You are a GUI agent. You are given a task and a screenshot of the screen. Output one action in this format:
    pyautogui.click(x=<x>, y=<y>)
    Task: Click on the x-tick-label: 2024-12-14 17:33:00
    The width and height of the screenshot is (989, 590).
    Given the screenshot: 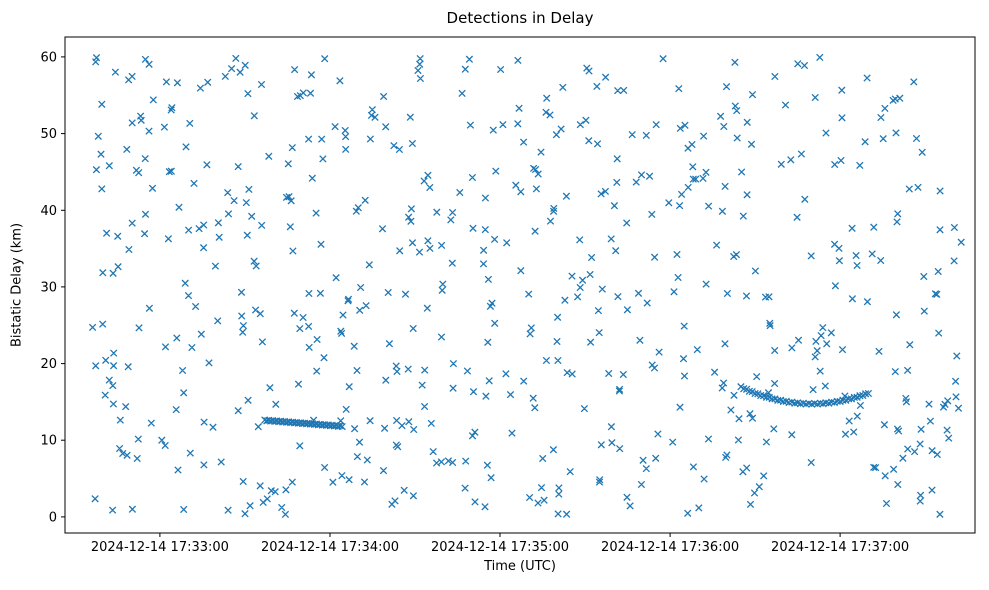 What is the action you would take?
    pyautogui.click(x=160, y=547)
    